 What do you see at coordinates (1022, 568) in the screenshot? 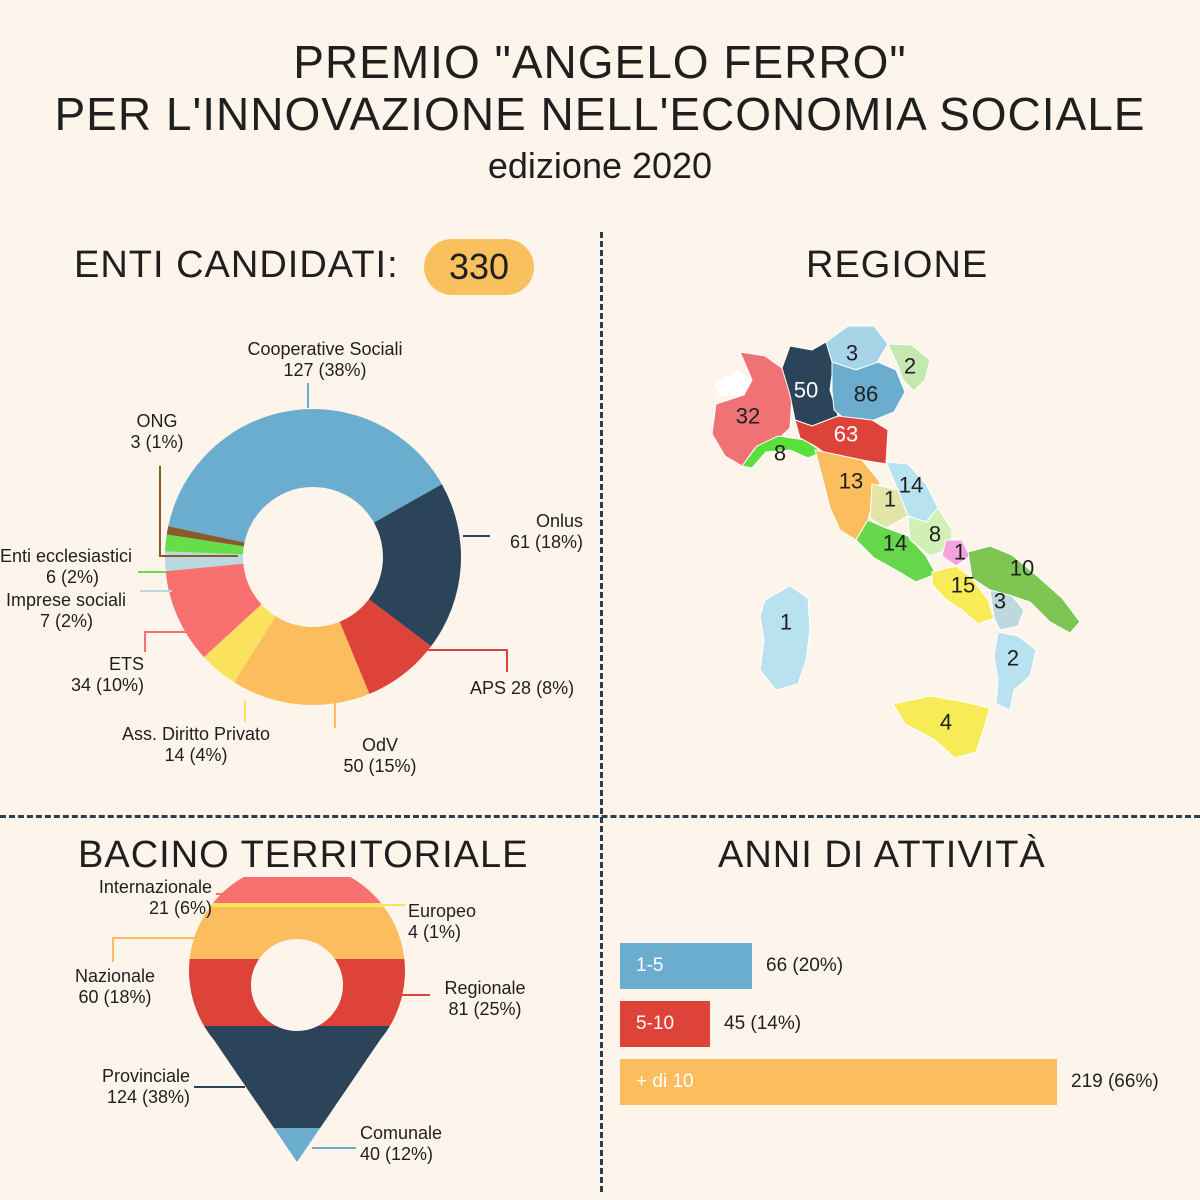
I see `region-value-puglia: 10` at bounding box center [1022, 568].